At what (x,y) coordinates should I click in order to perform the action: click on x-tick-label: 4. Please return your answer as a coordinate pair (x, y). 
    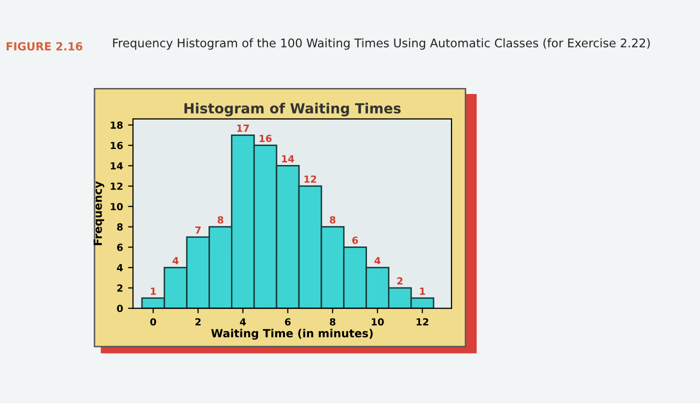
    Looking at the image, I should click on (243, 322).